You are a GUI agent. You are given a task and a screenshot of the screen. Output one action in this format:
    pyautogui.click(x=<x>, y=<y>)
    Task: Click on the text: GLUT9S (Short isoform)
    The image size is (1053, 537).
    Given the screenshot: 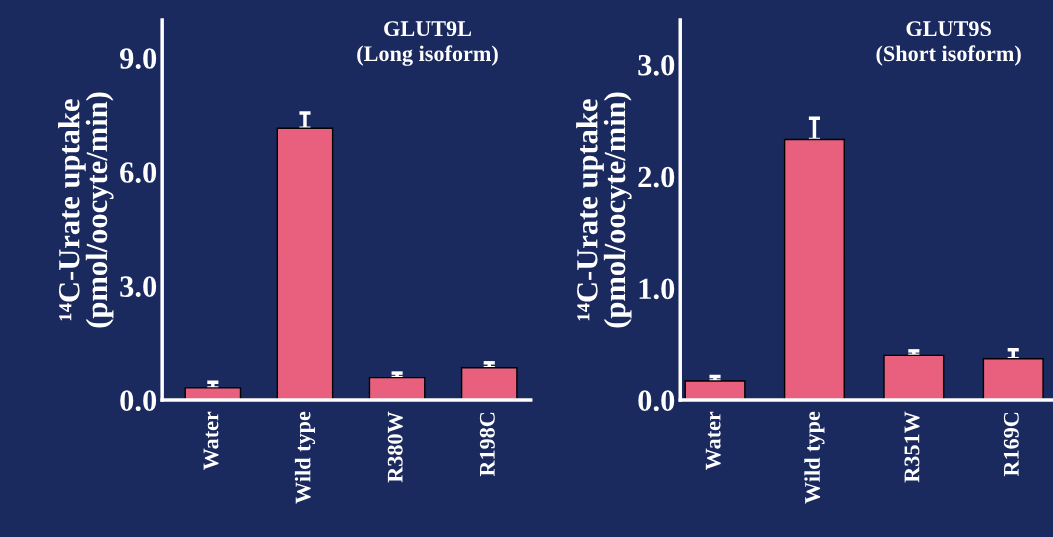 What is the action you would take?
    pyautogui.click(x=948, y=43)
    